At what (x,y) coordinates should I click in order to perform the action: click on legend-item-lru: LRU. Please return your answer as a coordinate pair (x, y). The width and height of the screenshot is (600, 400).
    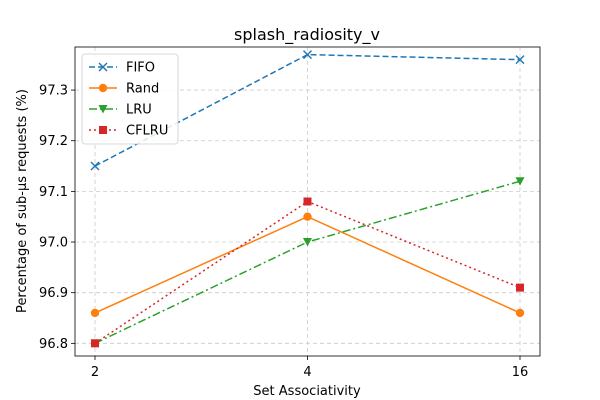
    Looking at the image, I should click on (120, 110).